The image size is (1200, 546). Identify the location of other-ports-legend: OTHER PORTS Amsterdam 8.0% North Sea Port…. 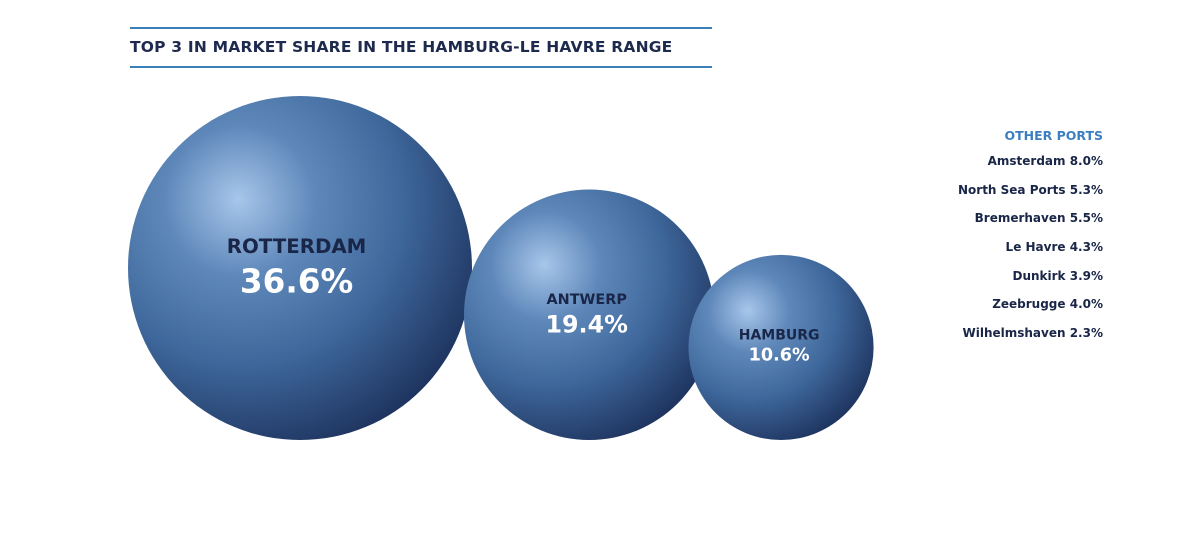
(1030, 241).